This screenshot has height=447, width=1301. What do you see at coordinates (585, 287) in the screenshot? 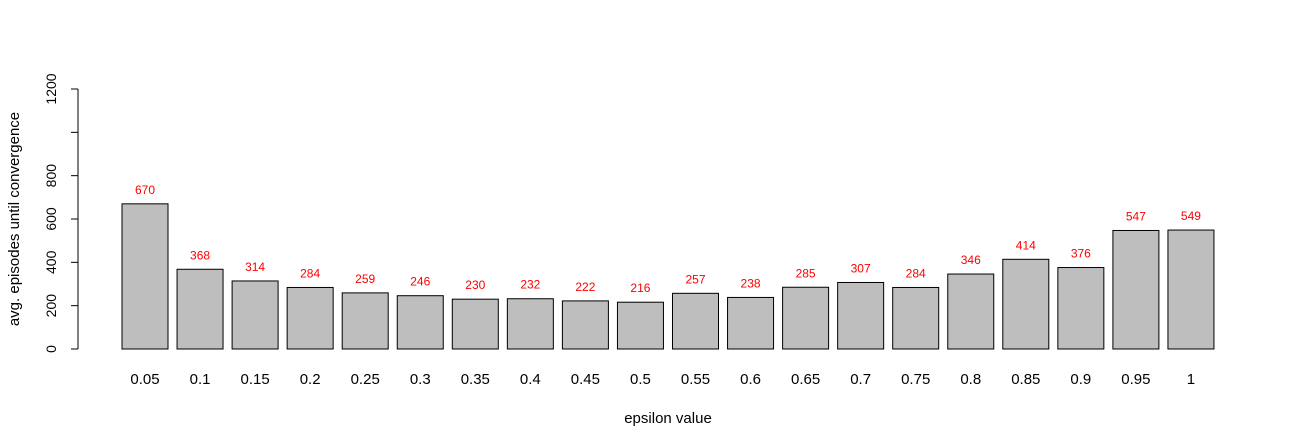
I see `data-label: 222` at bounding box center [585, 287].